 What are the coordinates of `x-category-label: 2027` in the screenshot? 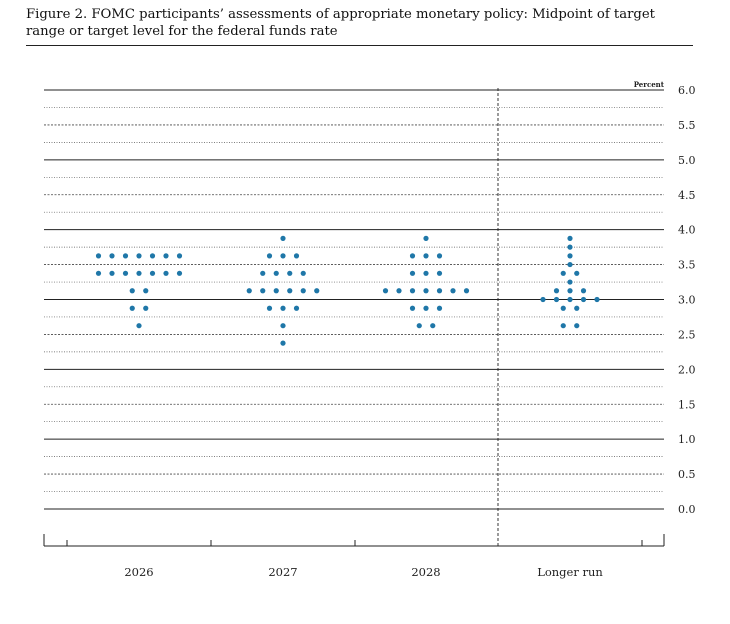 It's located at (282, 572).